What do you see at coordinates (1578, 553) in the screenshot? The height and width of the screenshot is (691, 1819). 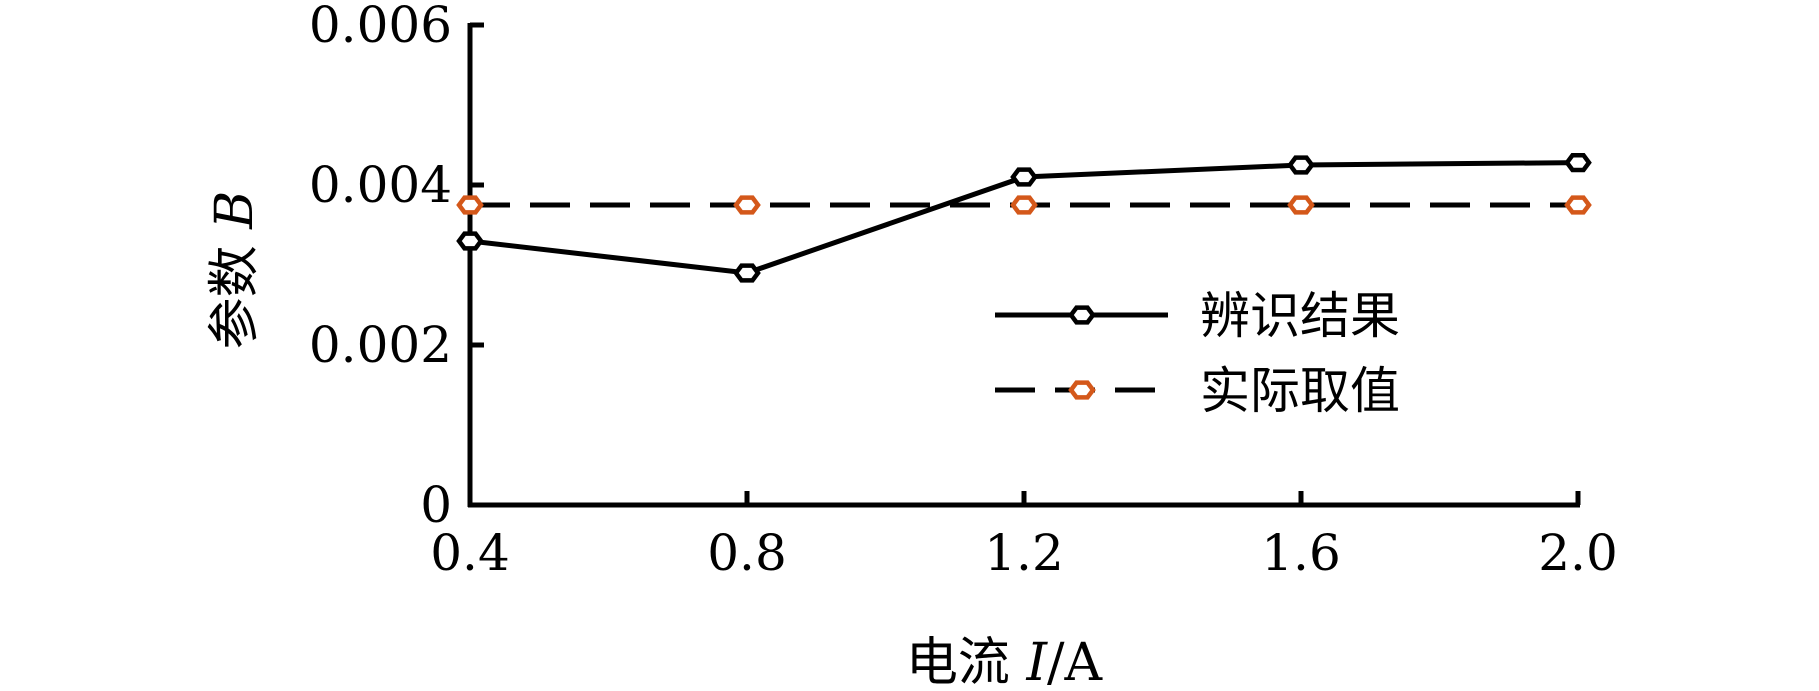 I see `x-tick-label: 2.0` at bounding box center [1578, 553].